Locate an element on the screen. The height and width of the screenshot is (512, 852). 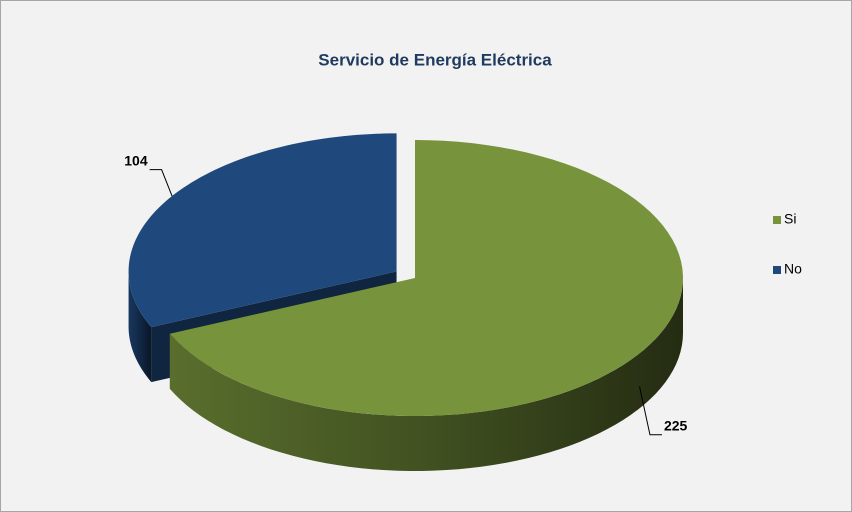
slice-side is located at coordinates (140, 327).